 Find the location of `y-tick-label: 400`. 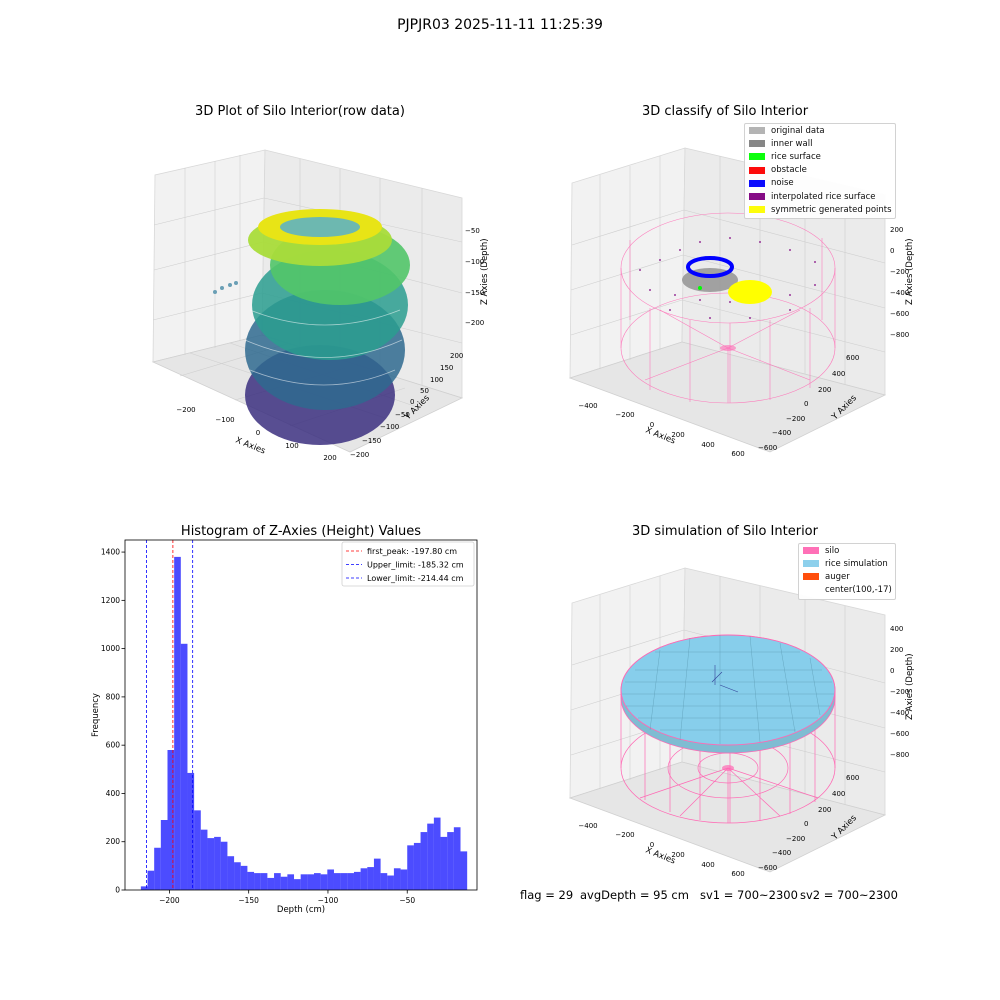

y-tick-label: 400 is located at coordinates (113, 793).